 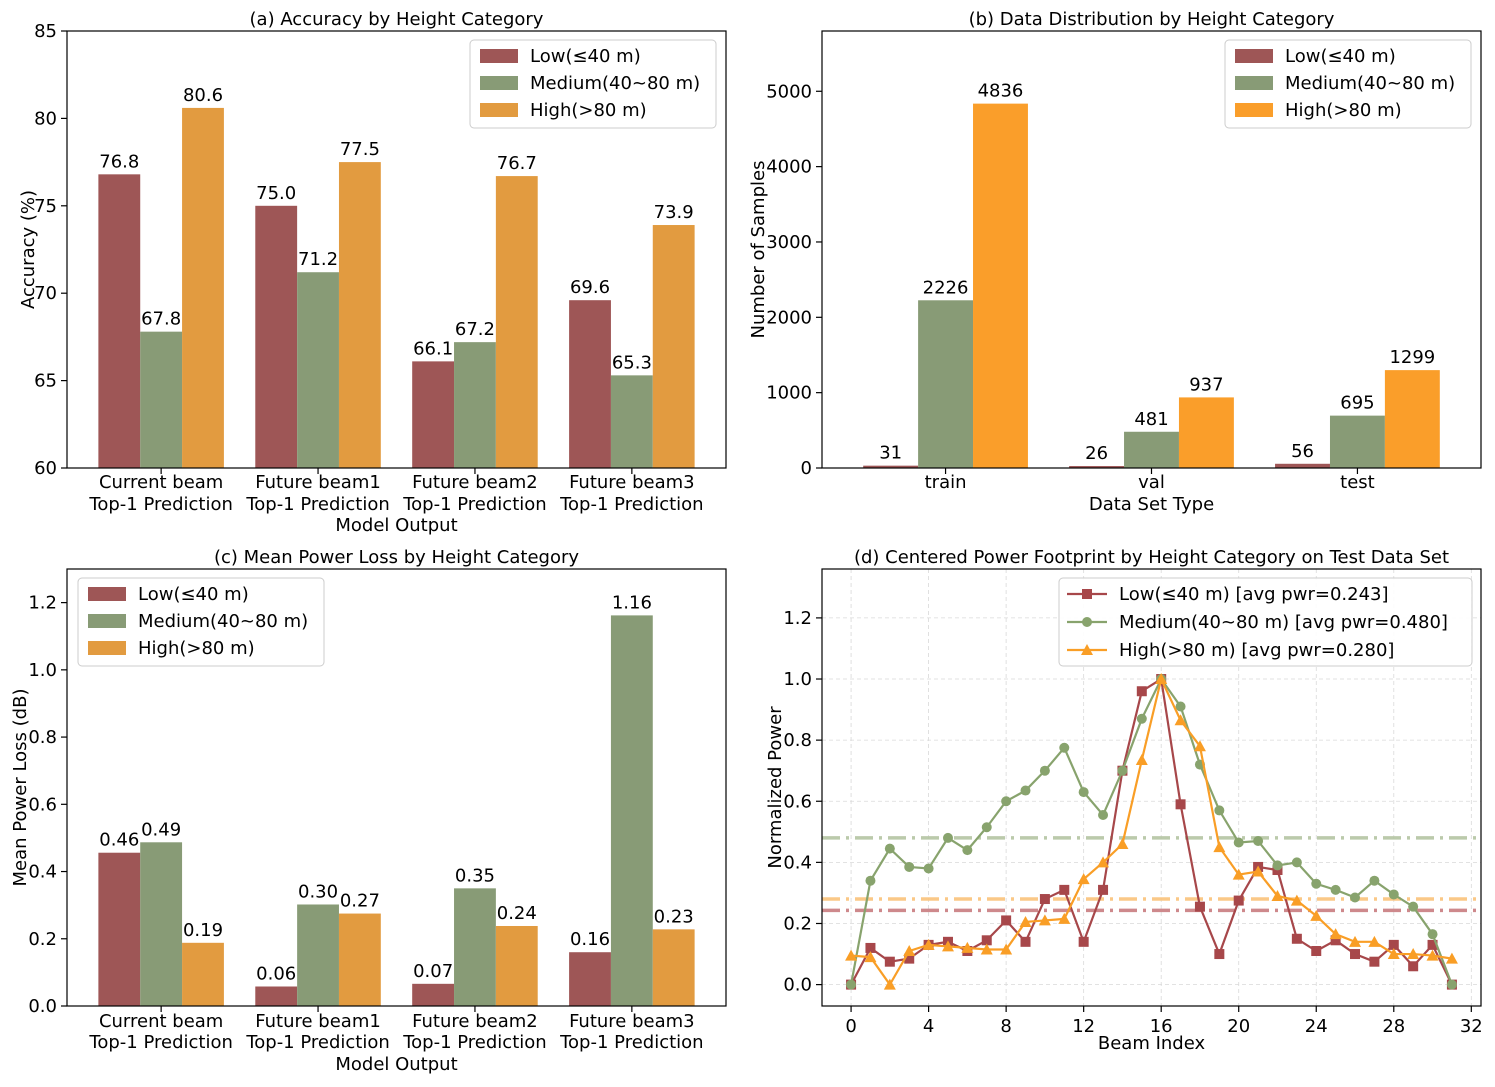 What do you see at coordinates (928, 1026) in the screenshot?
I see `x-tick-label: 4` at bounding box center [928, 1026].